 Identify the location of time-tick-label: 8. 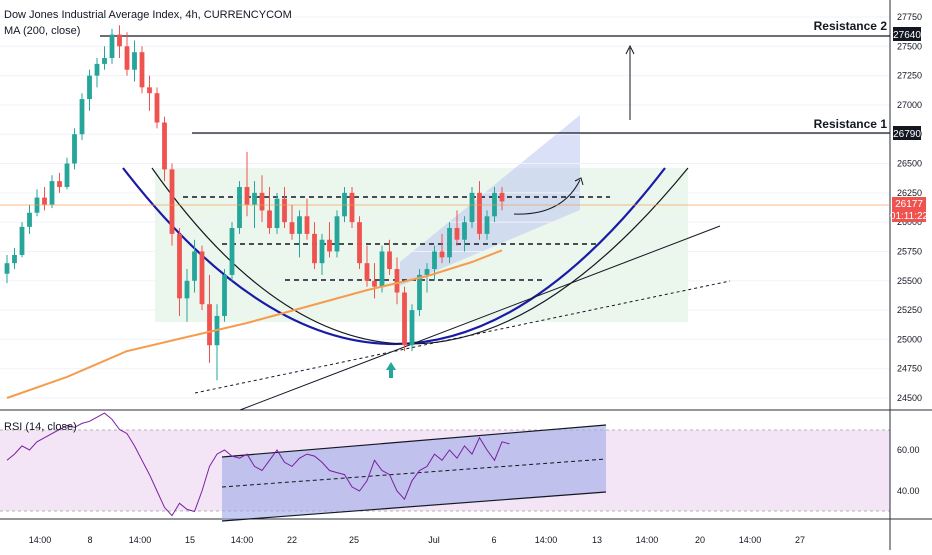
(89, 540).